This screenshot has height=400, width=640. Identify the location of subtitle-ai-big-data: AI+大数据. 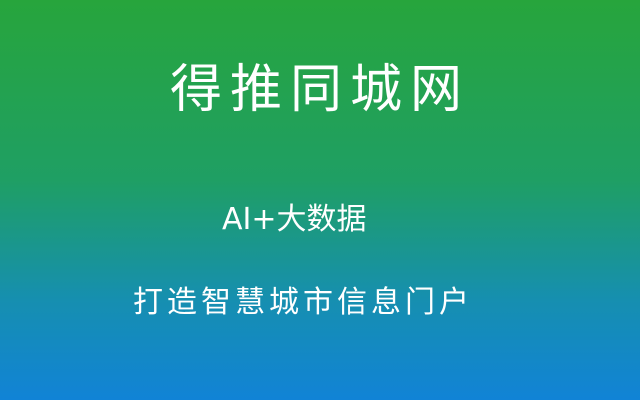
(294, 219).